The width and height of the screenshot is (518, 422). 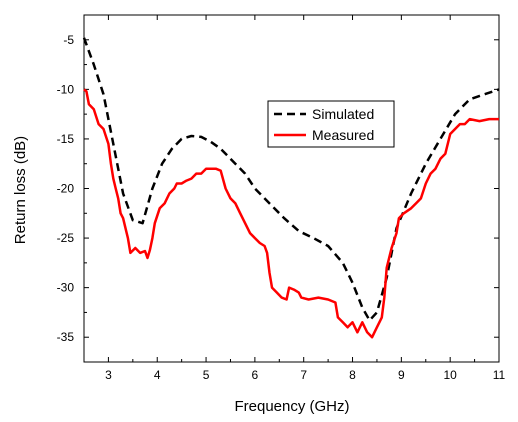 What do you see at coordinates (157, 375) in the screenshot?
I see `x-tick-label: 4` at bounding box center [157, 375].